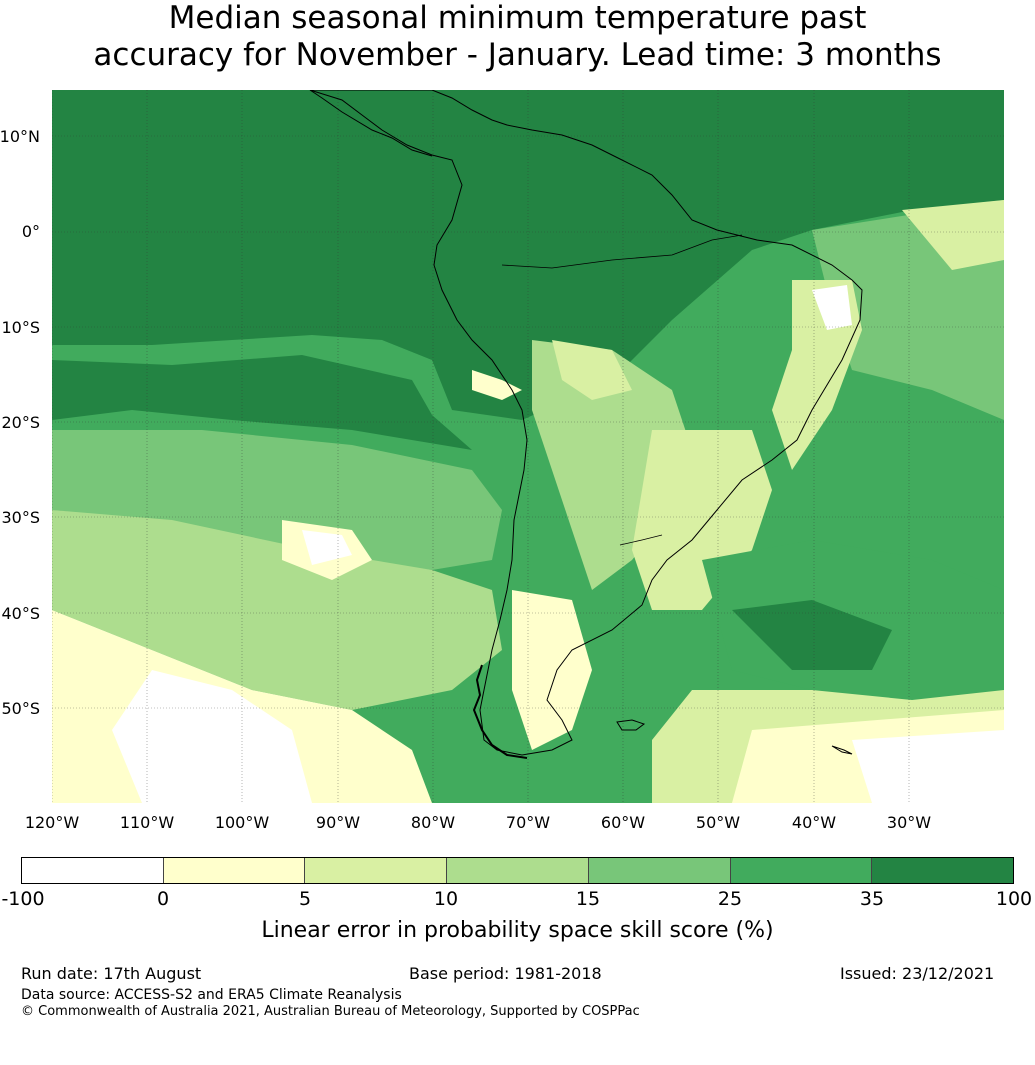 The height and width of the screenshot is (1065, 1035). Describe the element at coordinates (111, 973) in the screenshot. I see `run-date: Run date: 17th August` at that location.